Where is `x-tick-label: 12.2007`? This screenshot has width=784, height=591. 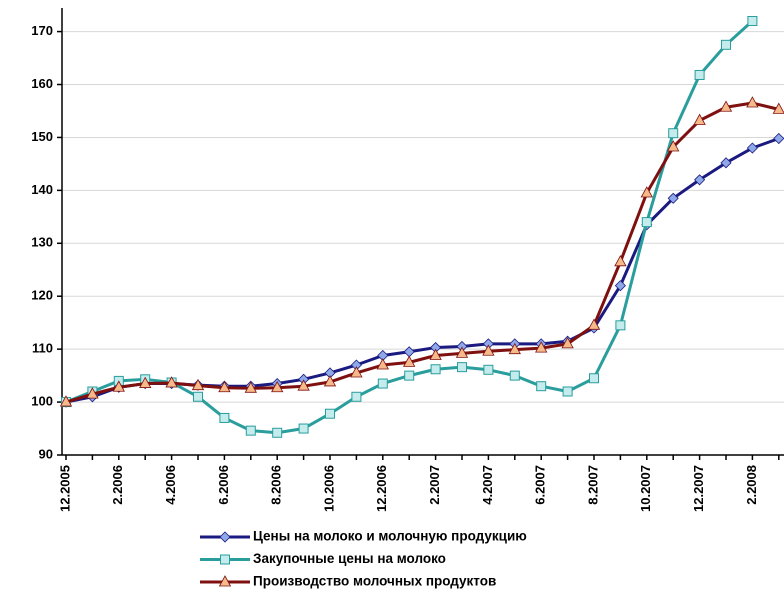 x-tick-label: 12.2007 is located at coordinates (698, 488).